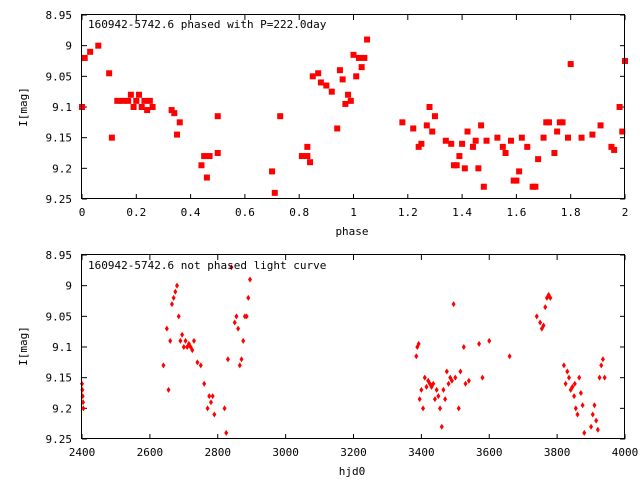  Describe the element at coordinates (59, 199) in the screenshot. I see `phased-y-tick-label: 9.25` at that location.